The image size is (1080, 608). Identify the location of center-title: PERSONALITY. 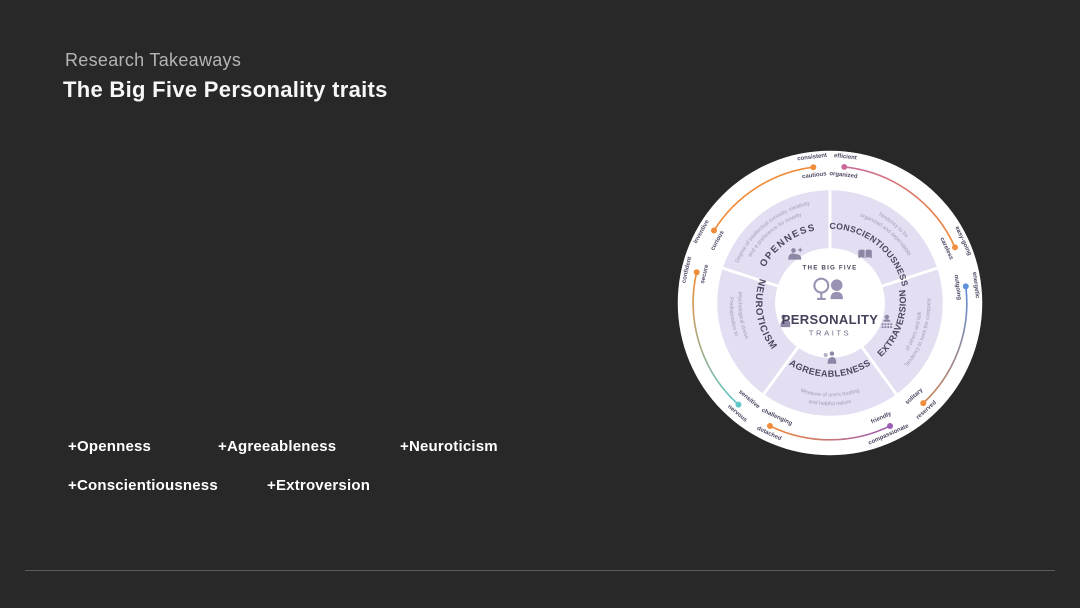
(830, 319).